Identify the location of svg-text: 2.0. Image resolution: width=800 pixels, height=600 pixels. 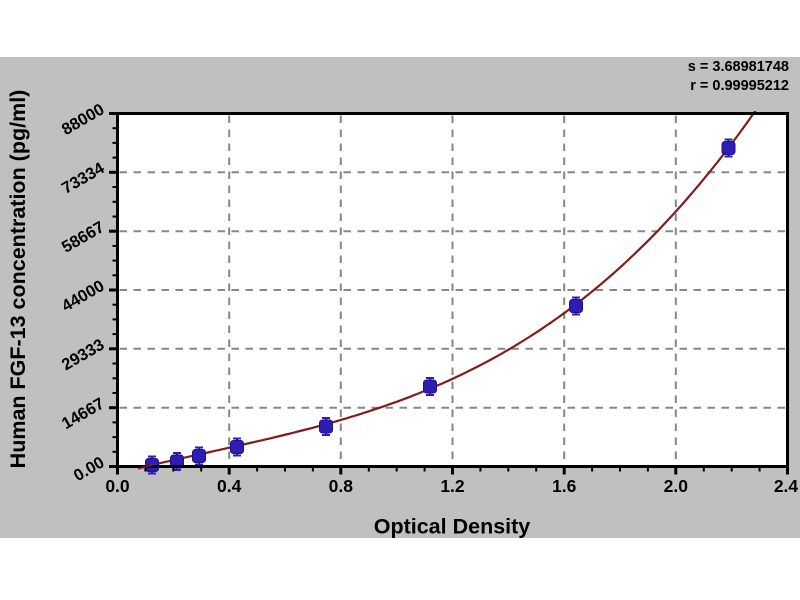
(676, 486).